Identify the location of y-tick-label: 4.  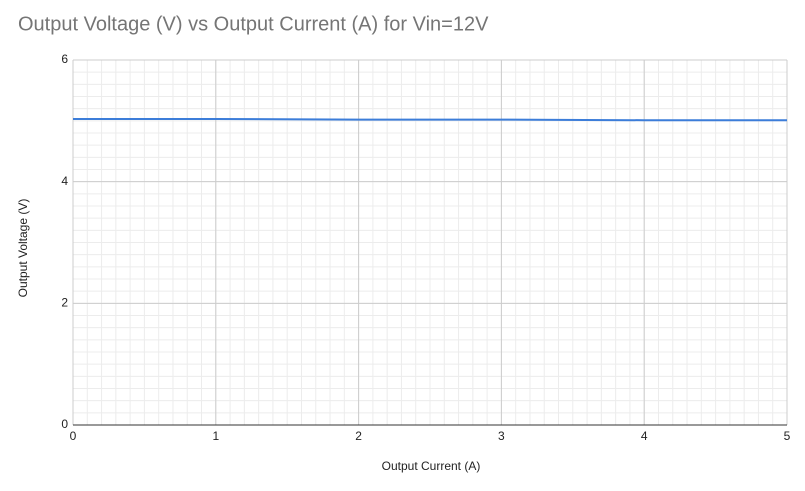
(64, 181).